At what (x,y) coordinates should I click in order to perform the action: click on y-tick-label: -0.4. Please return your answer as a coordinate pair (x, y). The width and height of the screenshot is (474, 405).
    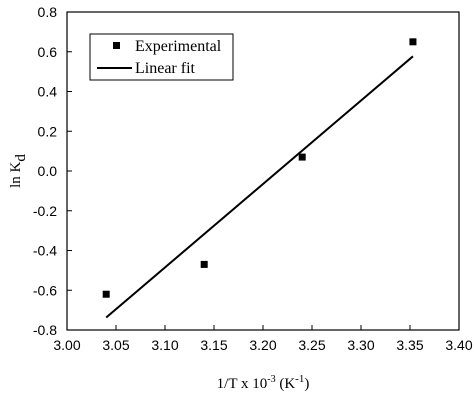
    Looking at the image, I should click on (45, 251).